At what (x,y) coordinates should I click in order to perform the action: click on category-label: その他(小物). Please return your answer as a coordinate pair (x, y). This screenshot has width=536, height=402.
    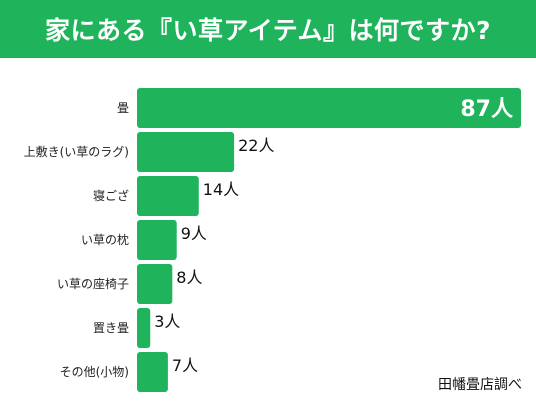
    Looking at the image, I should click on (94, 372).